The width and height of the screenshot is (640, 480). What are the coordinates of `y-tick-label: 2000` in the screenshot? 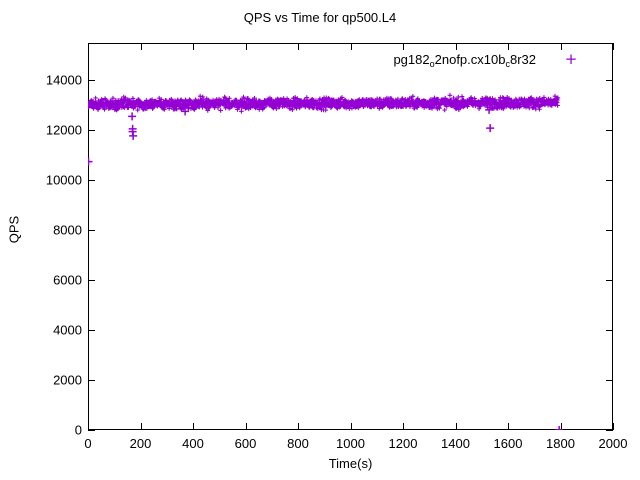 It's located at (67, 380).